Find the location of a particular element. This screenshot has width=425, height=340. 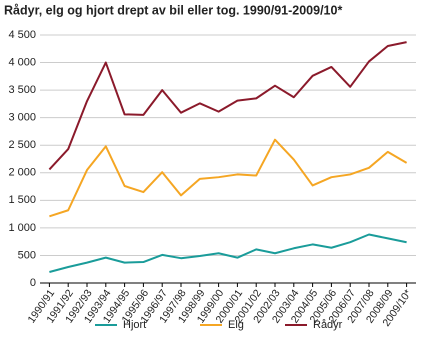

y-tick-label: 4 000 is located at coordinates (22, 62).